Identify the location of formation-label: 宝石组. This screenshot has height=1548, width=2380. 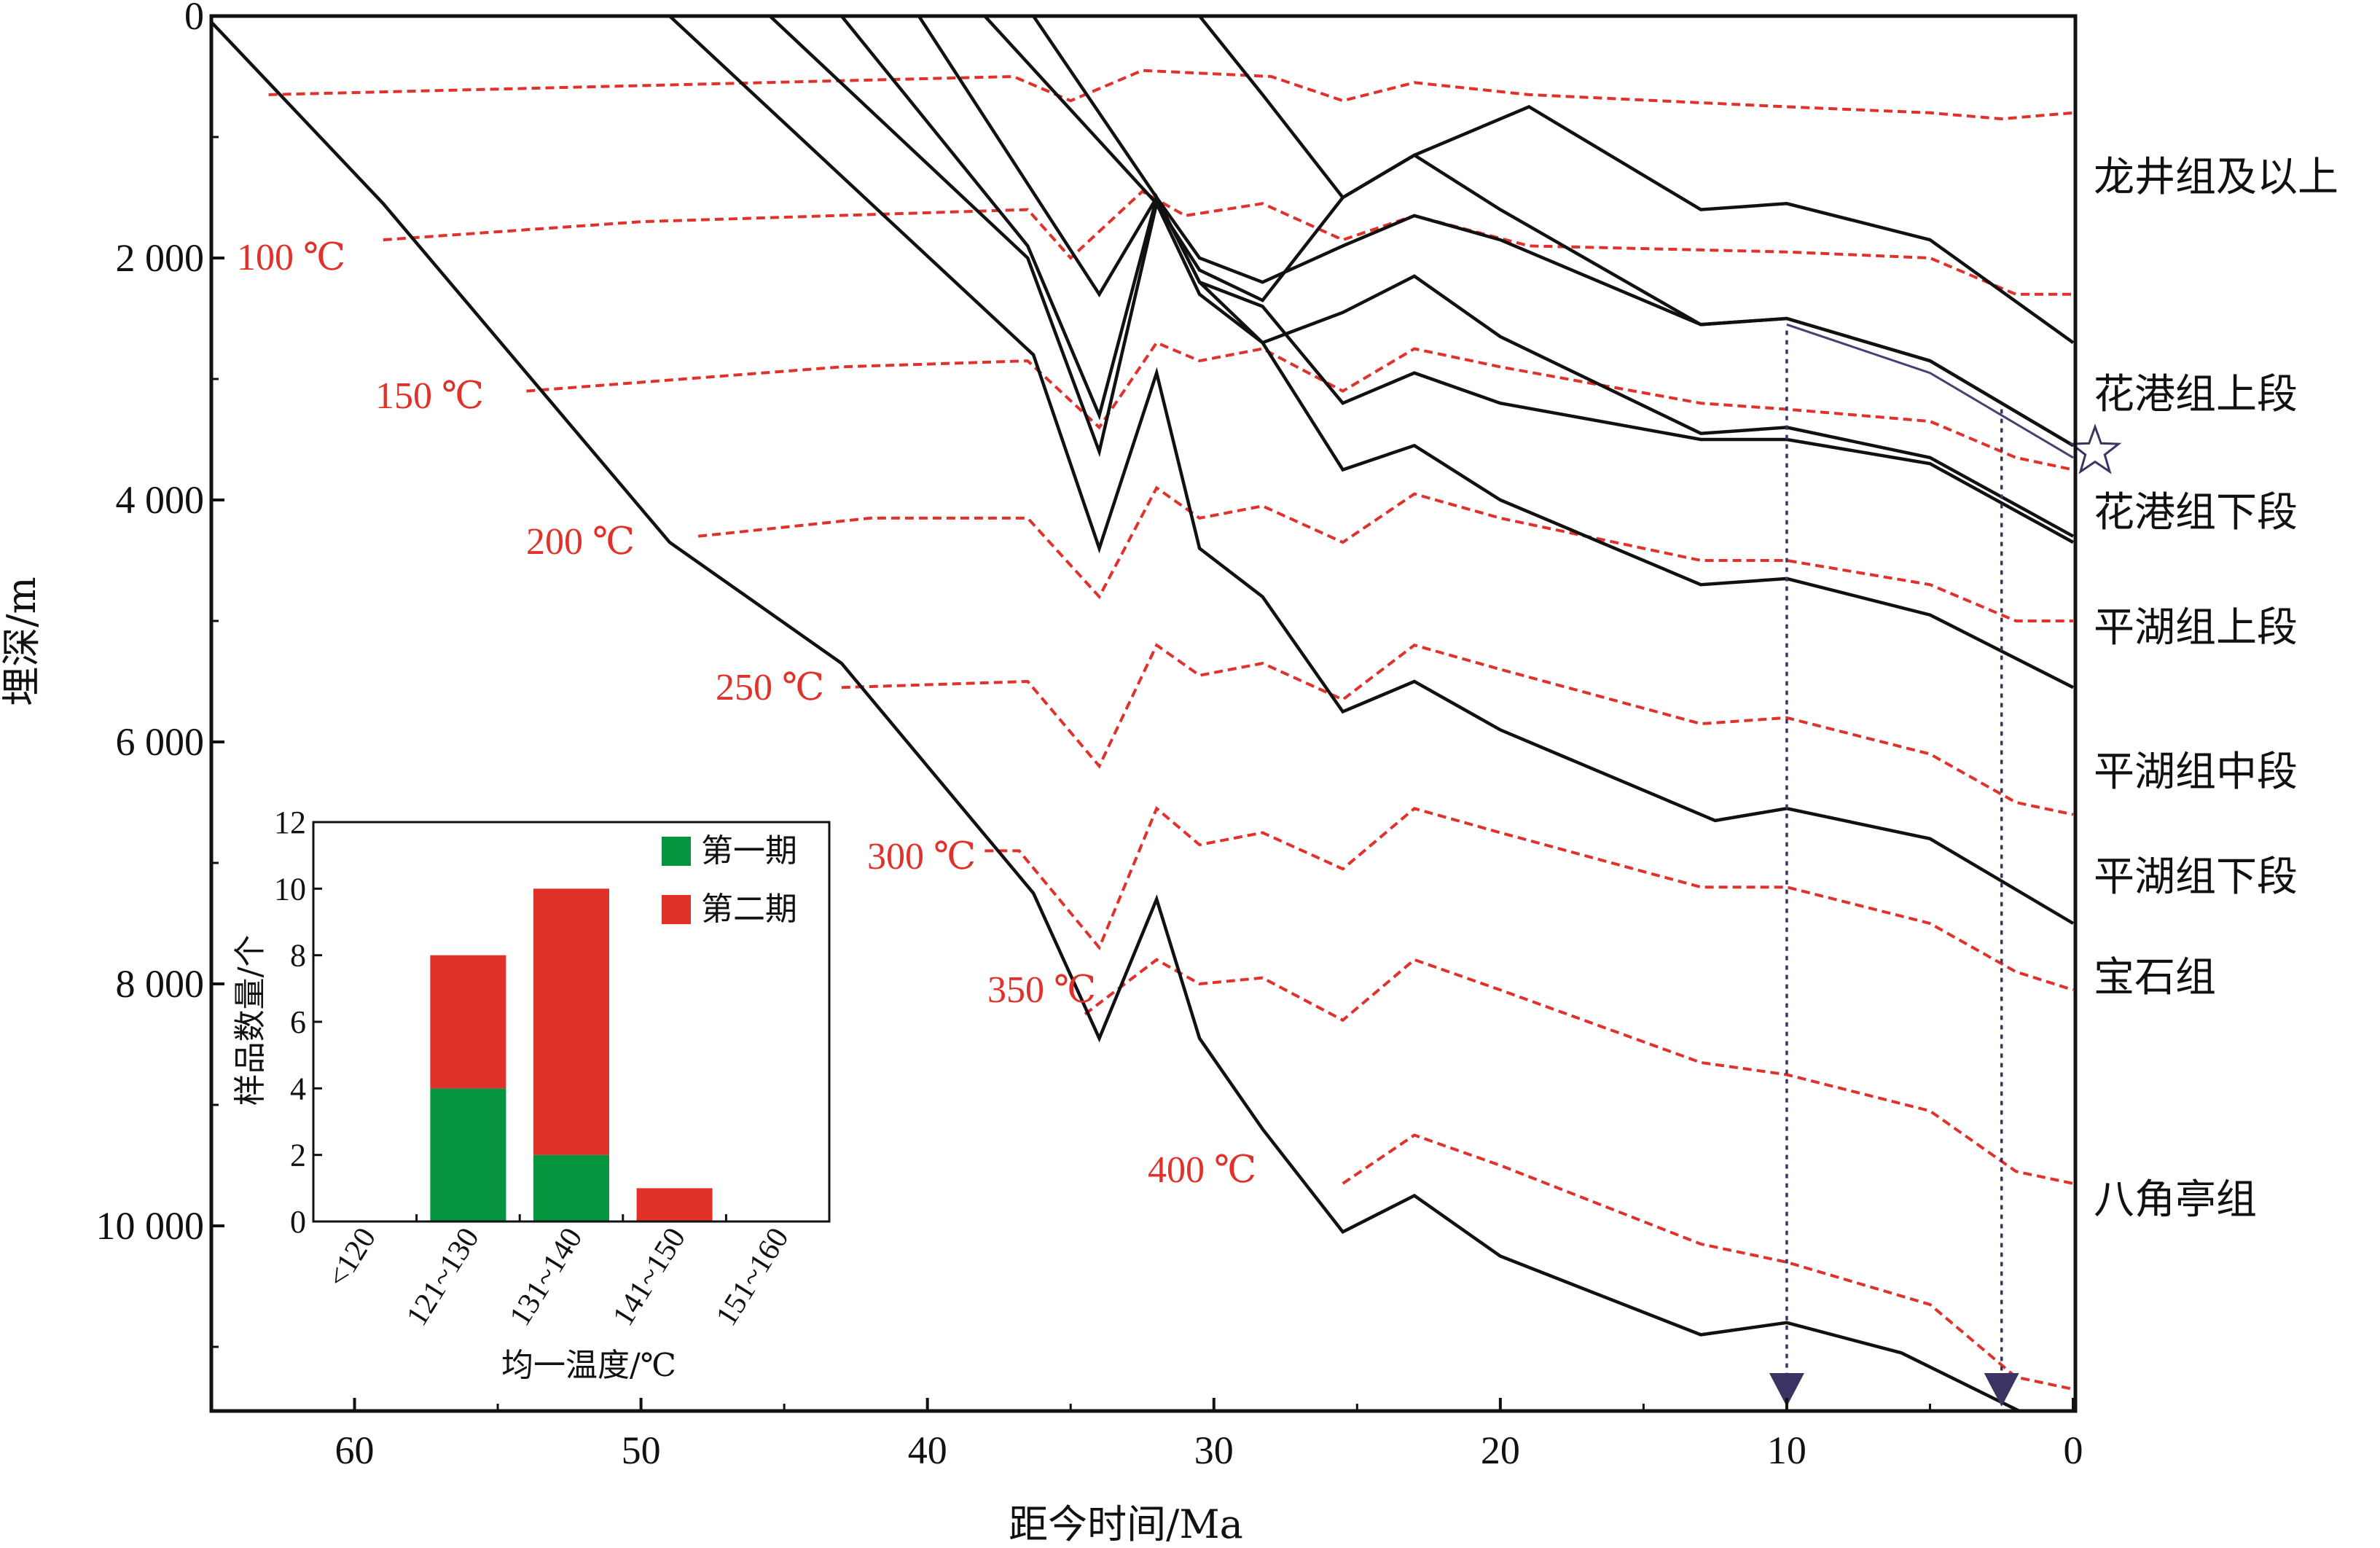
(2155, 977).